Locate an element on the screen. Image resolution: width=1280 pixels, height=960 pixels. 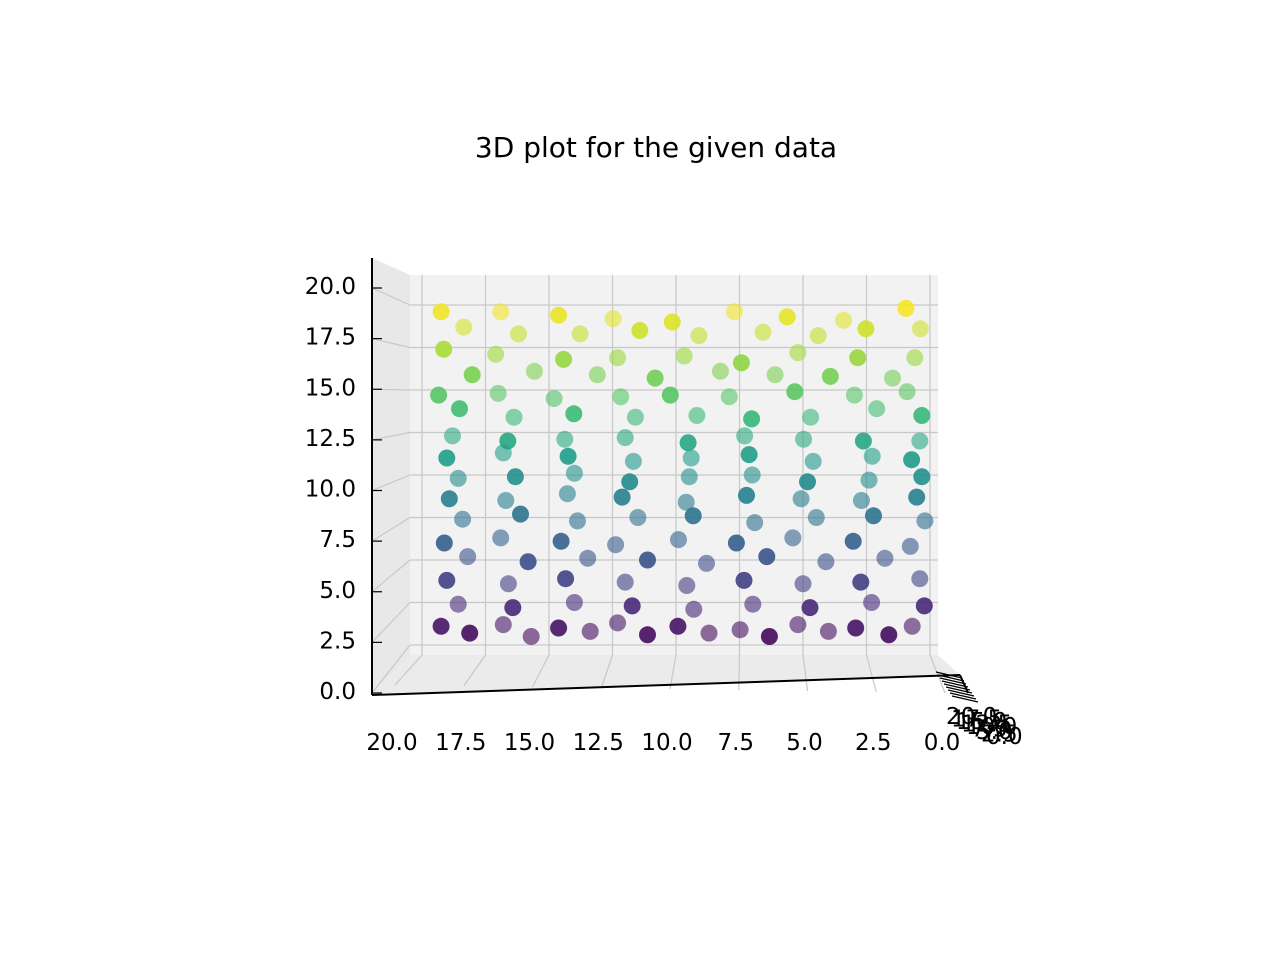
x-tick-label: 15.0 is located at coordinates (529, 743).